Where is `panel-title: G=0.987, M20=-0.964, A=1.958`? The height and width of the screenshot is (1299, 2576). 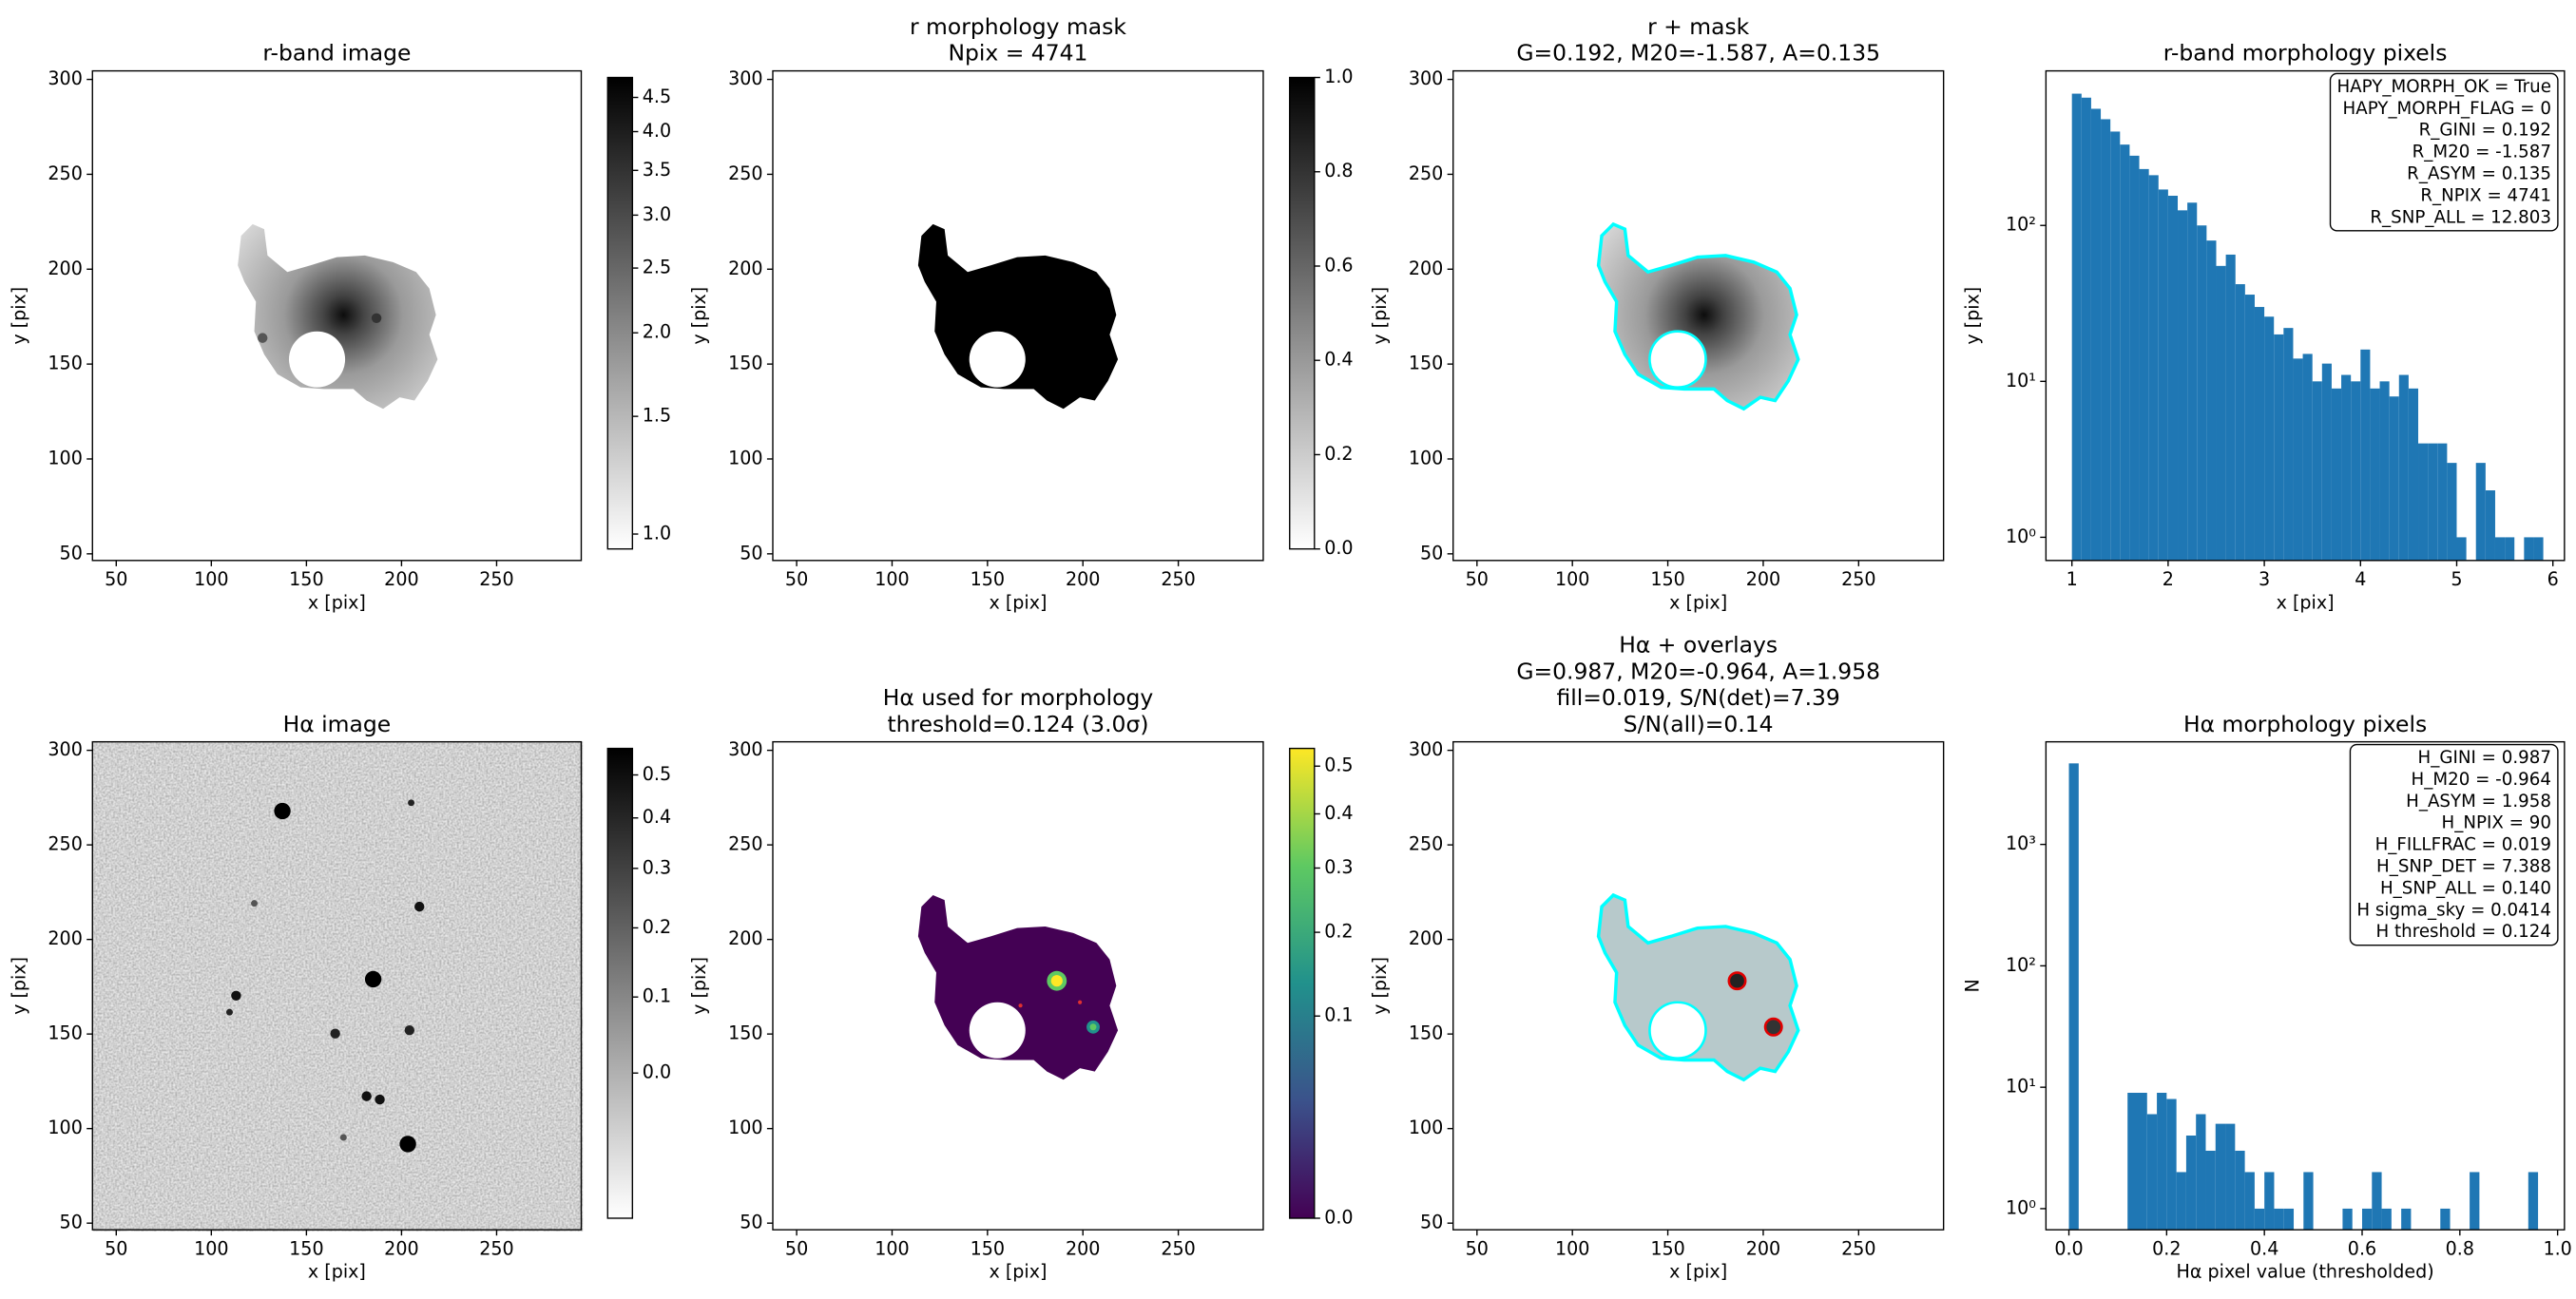 panel-title: G=0.987, M20=-0.964, A=1.958 is located at coordinates (1698, 671).